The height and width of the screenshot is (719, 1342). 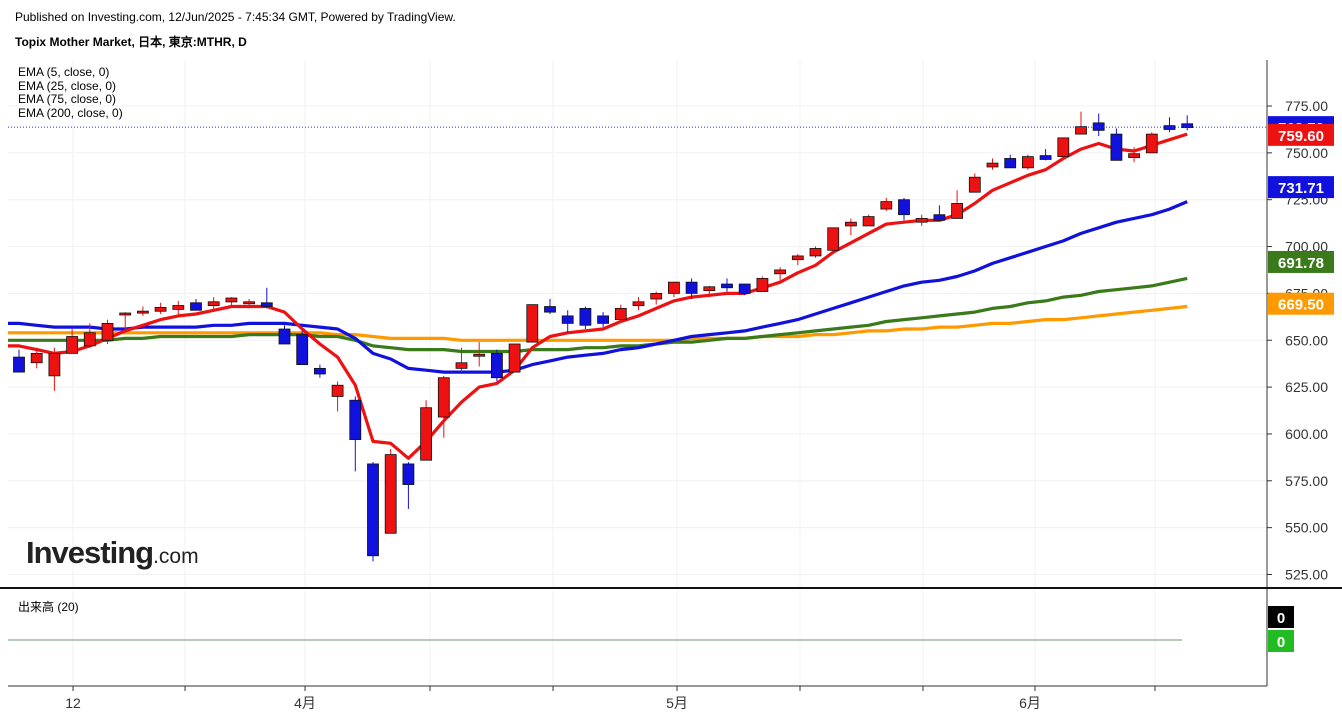 I want to click on ema-75-line, so click(x=598, y=315).